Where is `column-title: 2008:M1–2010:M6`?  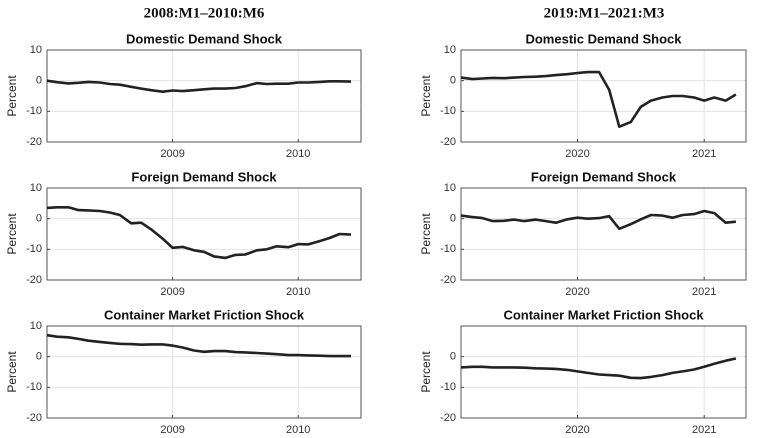 column-title: 2008:M1–2010:M6 is located at coordinates (204, 13).